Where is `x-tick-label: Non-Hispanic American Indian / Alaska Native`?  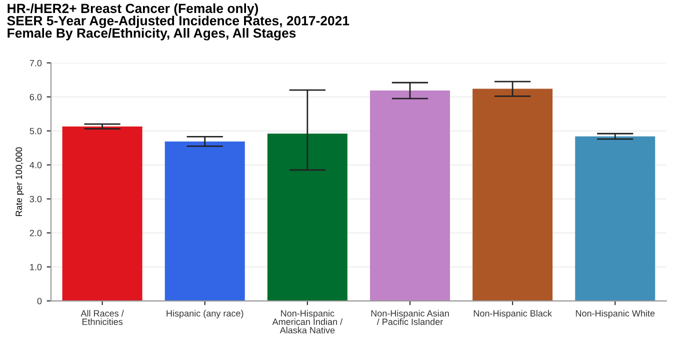
x-tick-label: Non-Hispanic American Indian / Alaska Native is located at coordinates (307, 322).